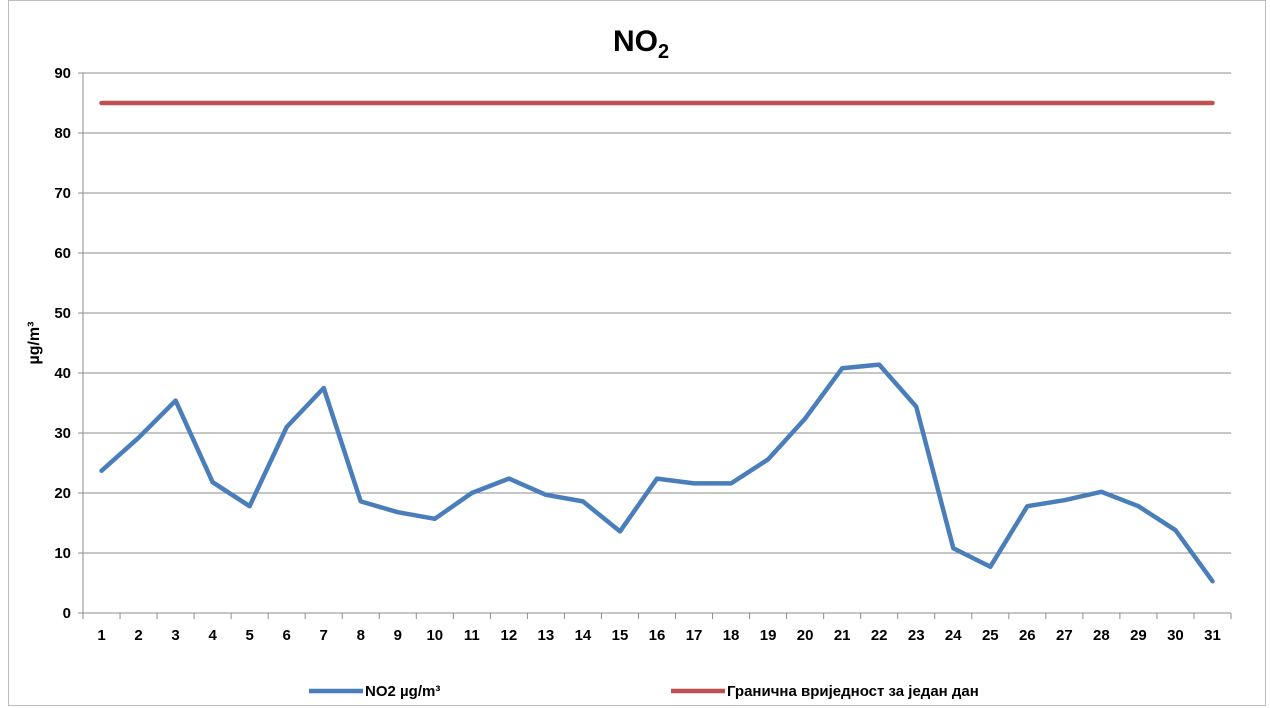  Describe the element at coordinates (62, 553) in the screenshot. I see `y-tick-label: 10` at that location.